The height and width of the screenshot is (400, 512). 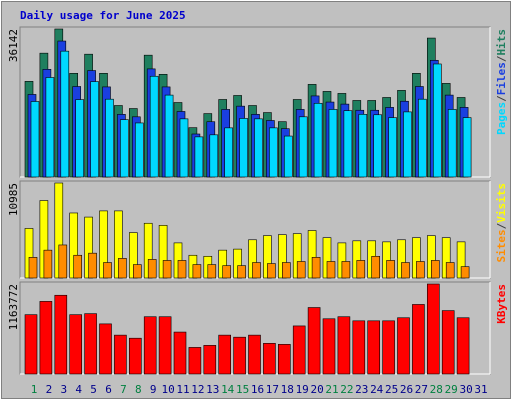 What do you see at coordinates (287, 389) in the screenshot?
I see `x-tick-label: 18` at bounding box center [287, 389].